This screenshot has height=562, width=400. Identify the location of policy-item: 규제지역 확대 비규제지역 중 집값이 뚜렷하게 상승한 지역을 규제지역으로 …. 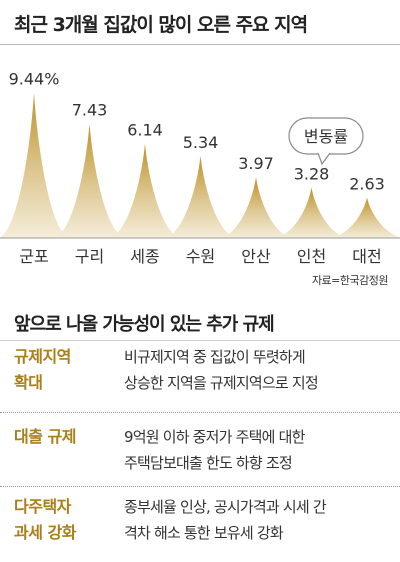
(200, 375).